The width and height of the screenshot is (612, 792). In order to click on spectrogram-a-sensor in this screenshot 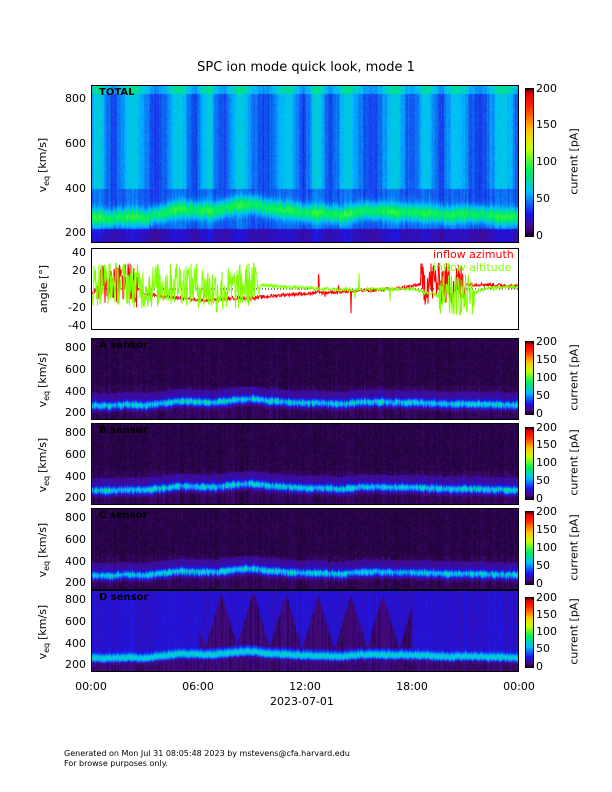, I will do `click(305, 379)`.